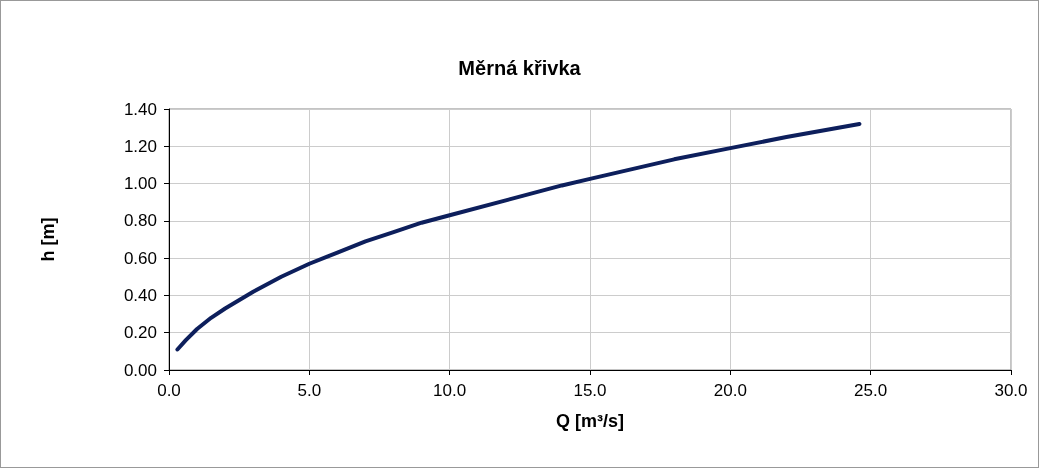  I want to click on y-tick-label: 1.40, so click(140, 109).